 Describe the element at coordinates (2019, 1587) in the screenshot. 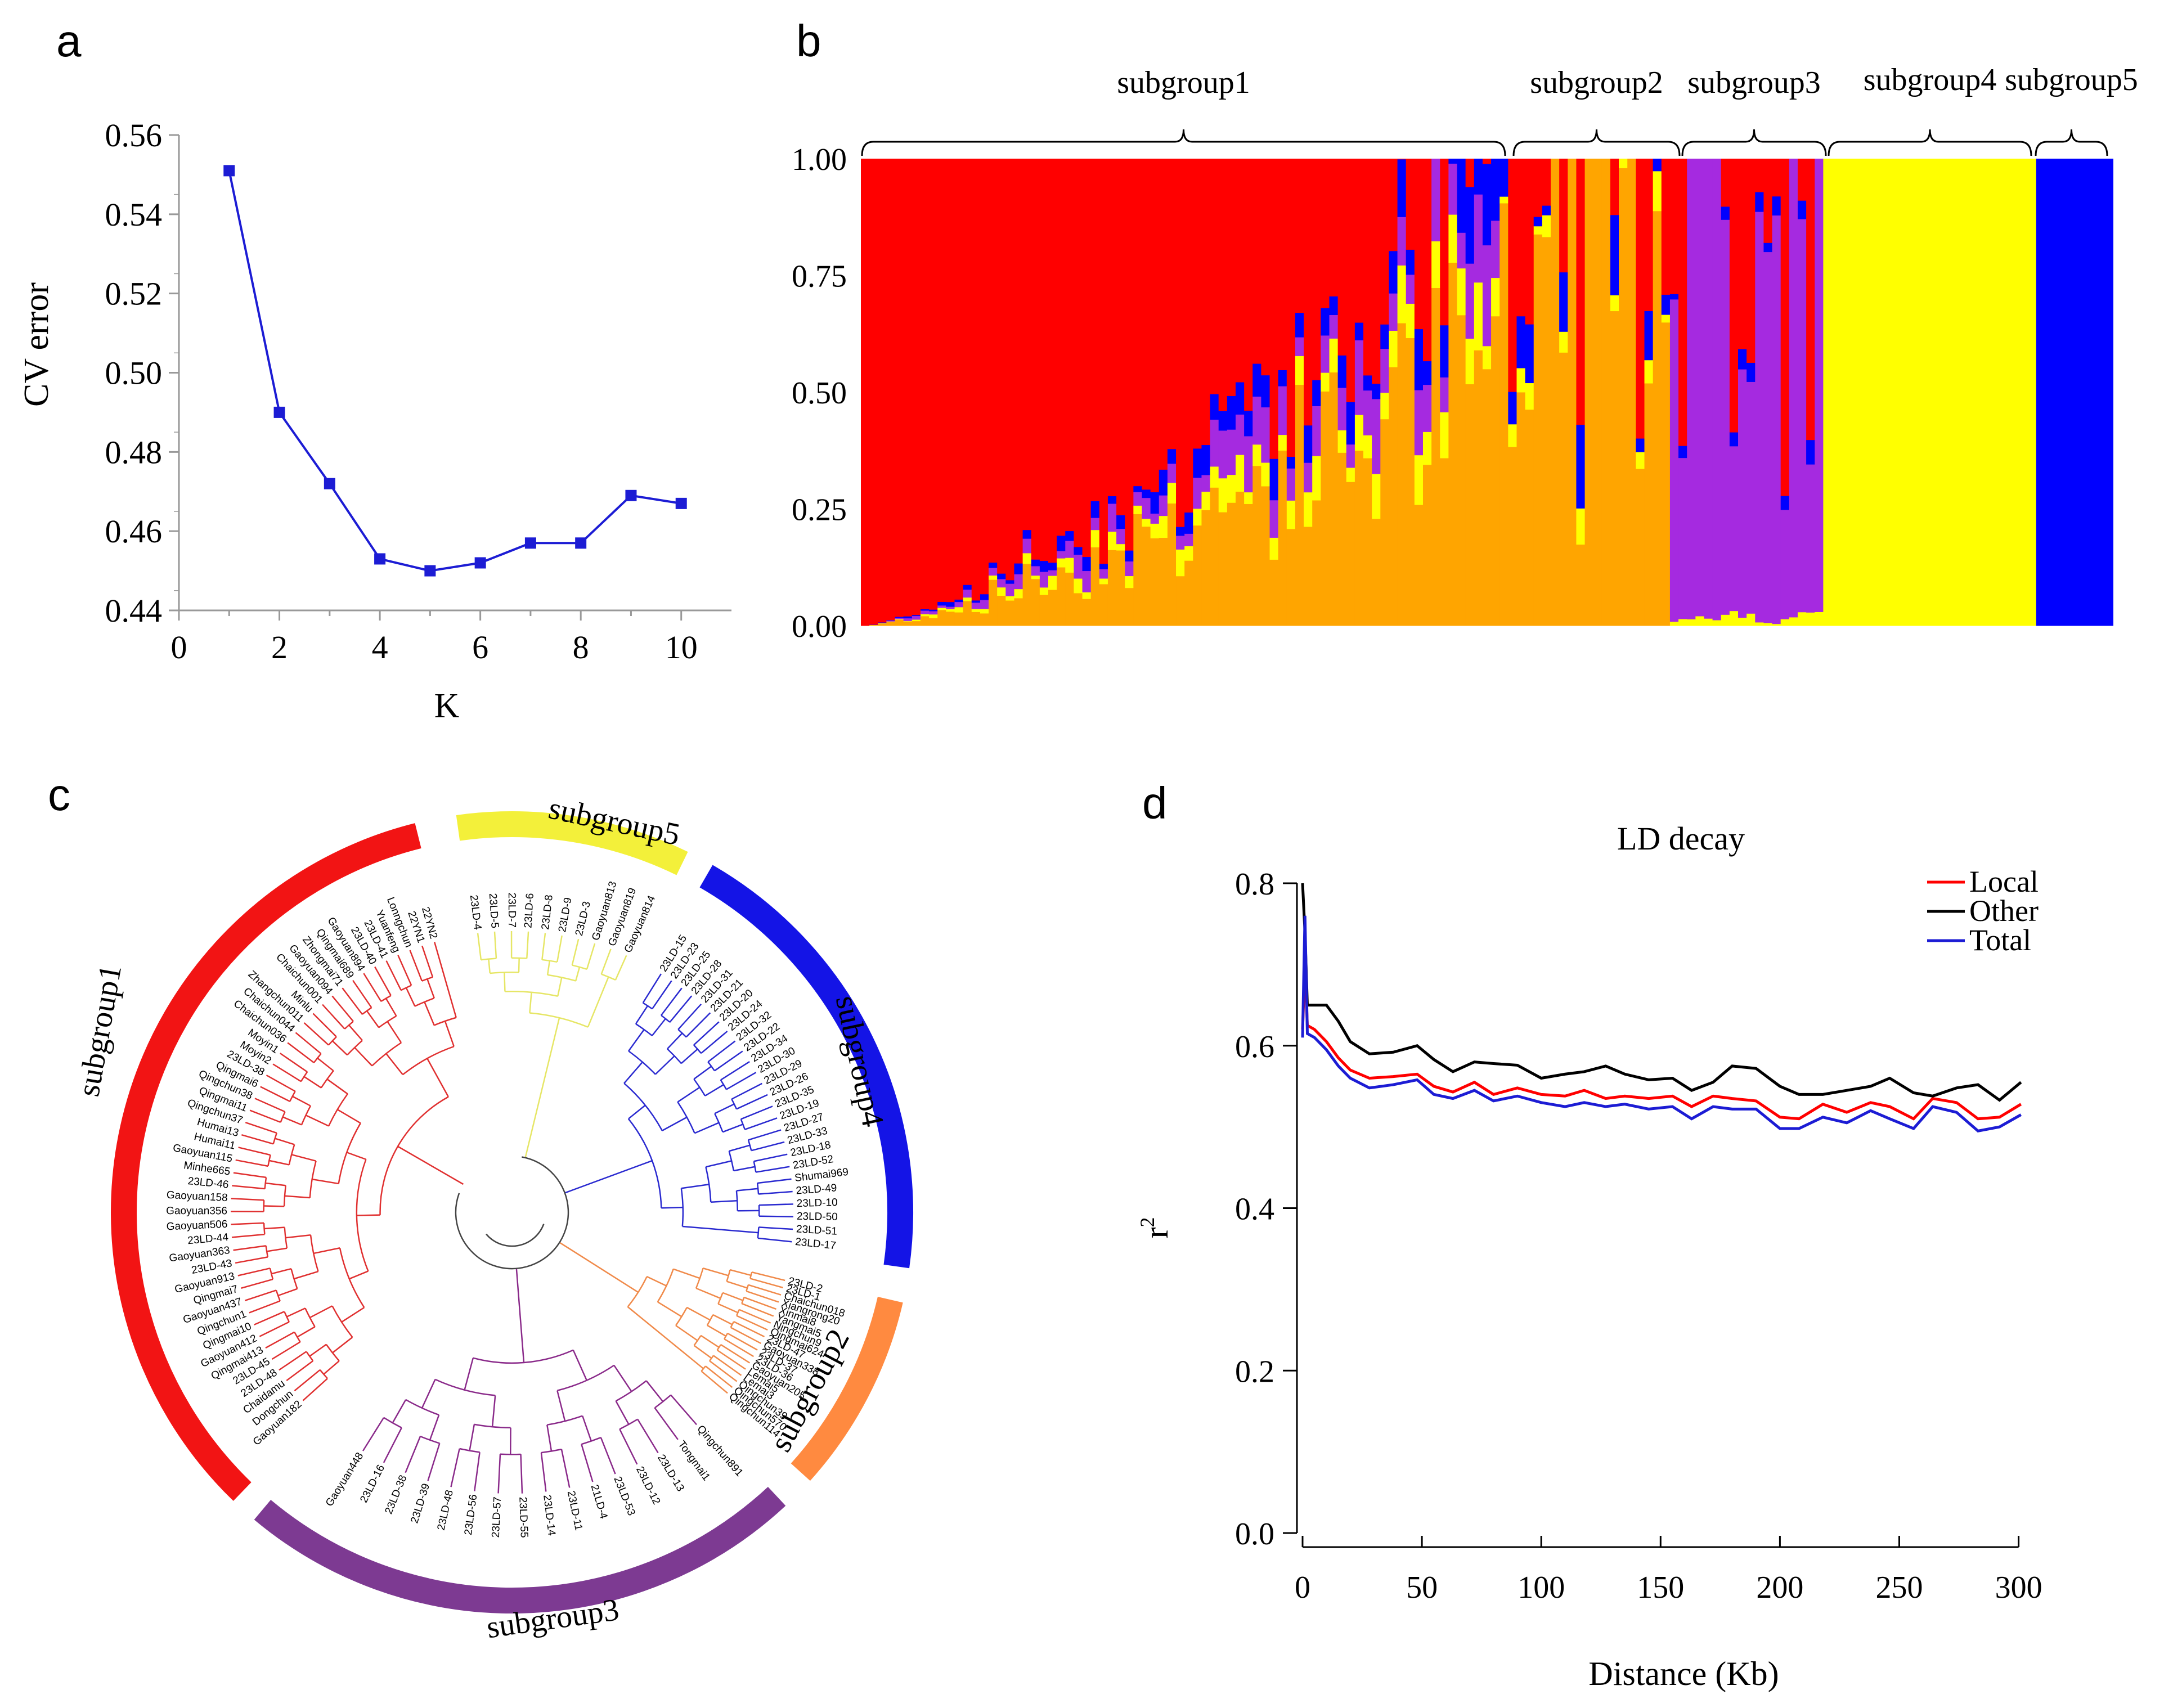

I see `x-tick-label: 300` at that location.